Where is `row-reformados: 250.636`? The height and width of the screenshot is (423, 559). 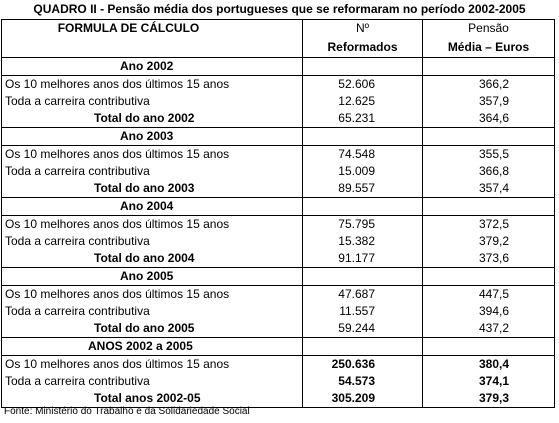 row-reformados: 250.636 is located at coordinates (362, 364).